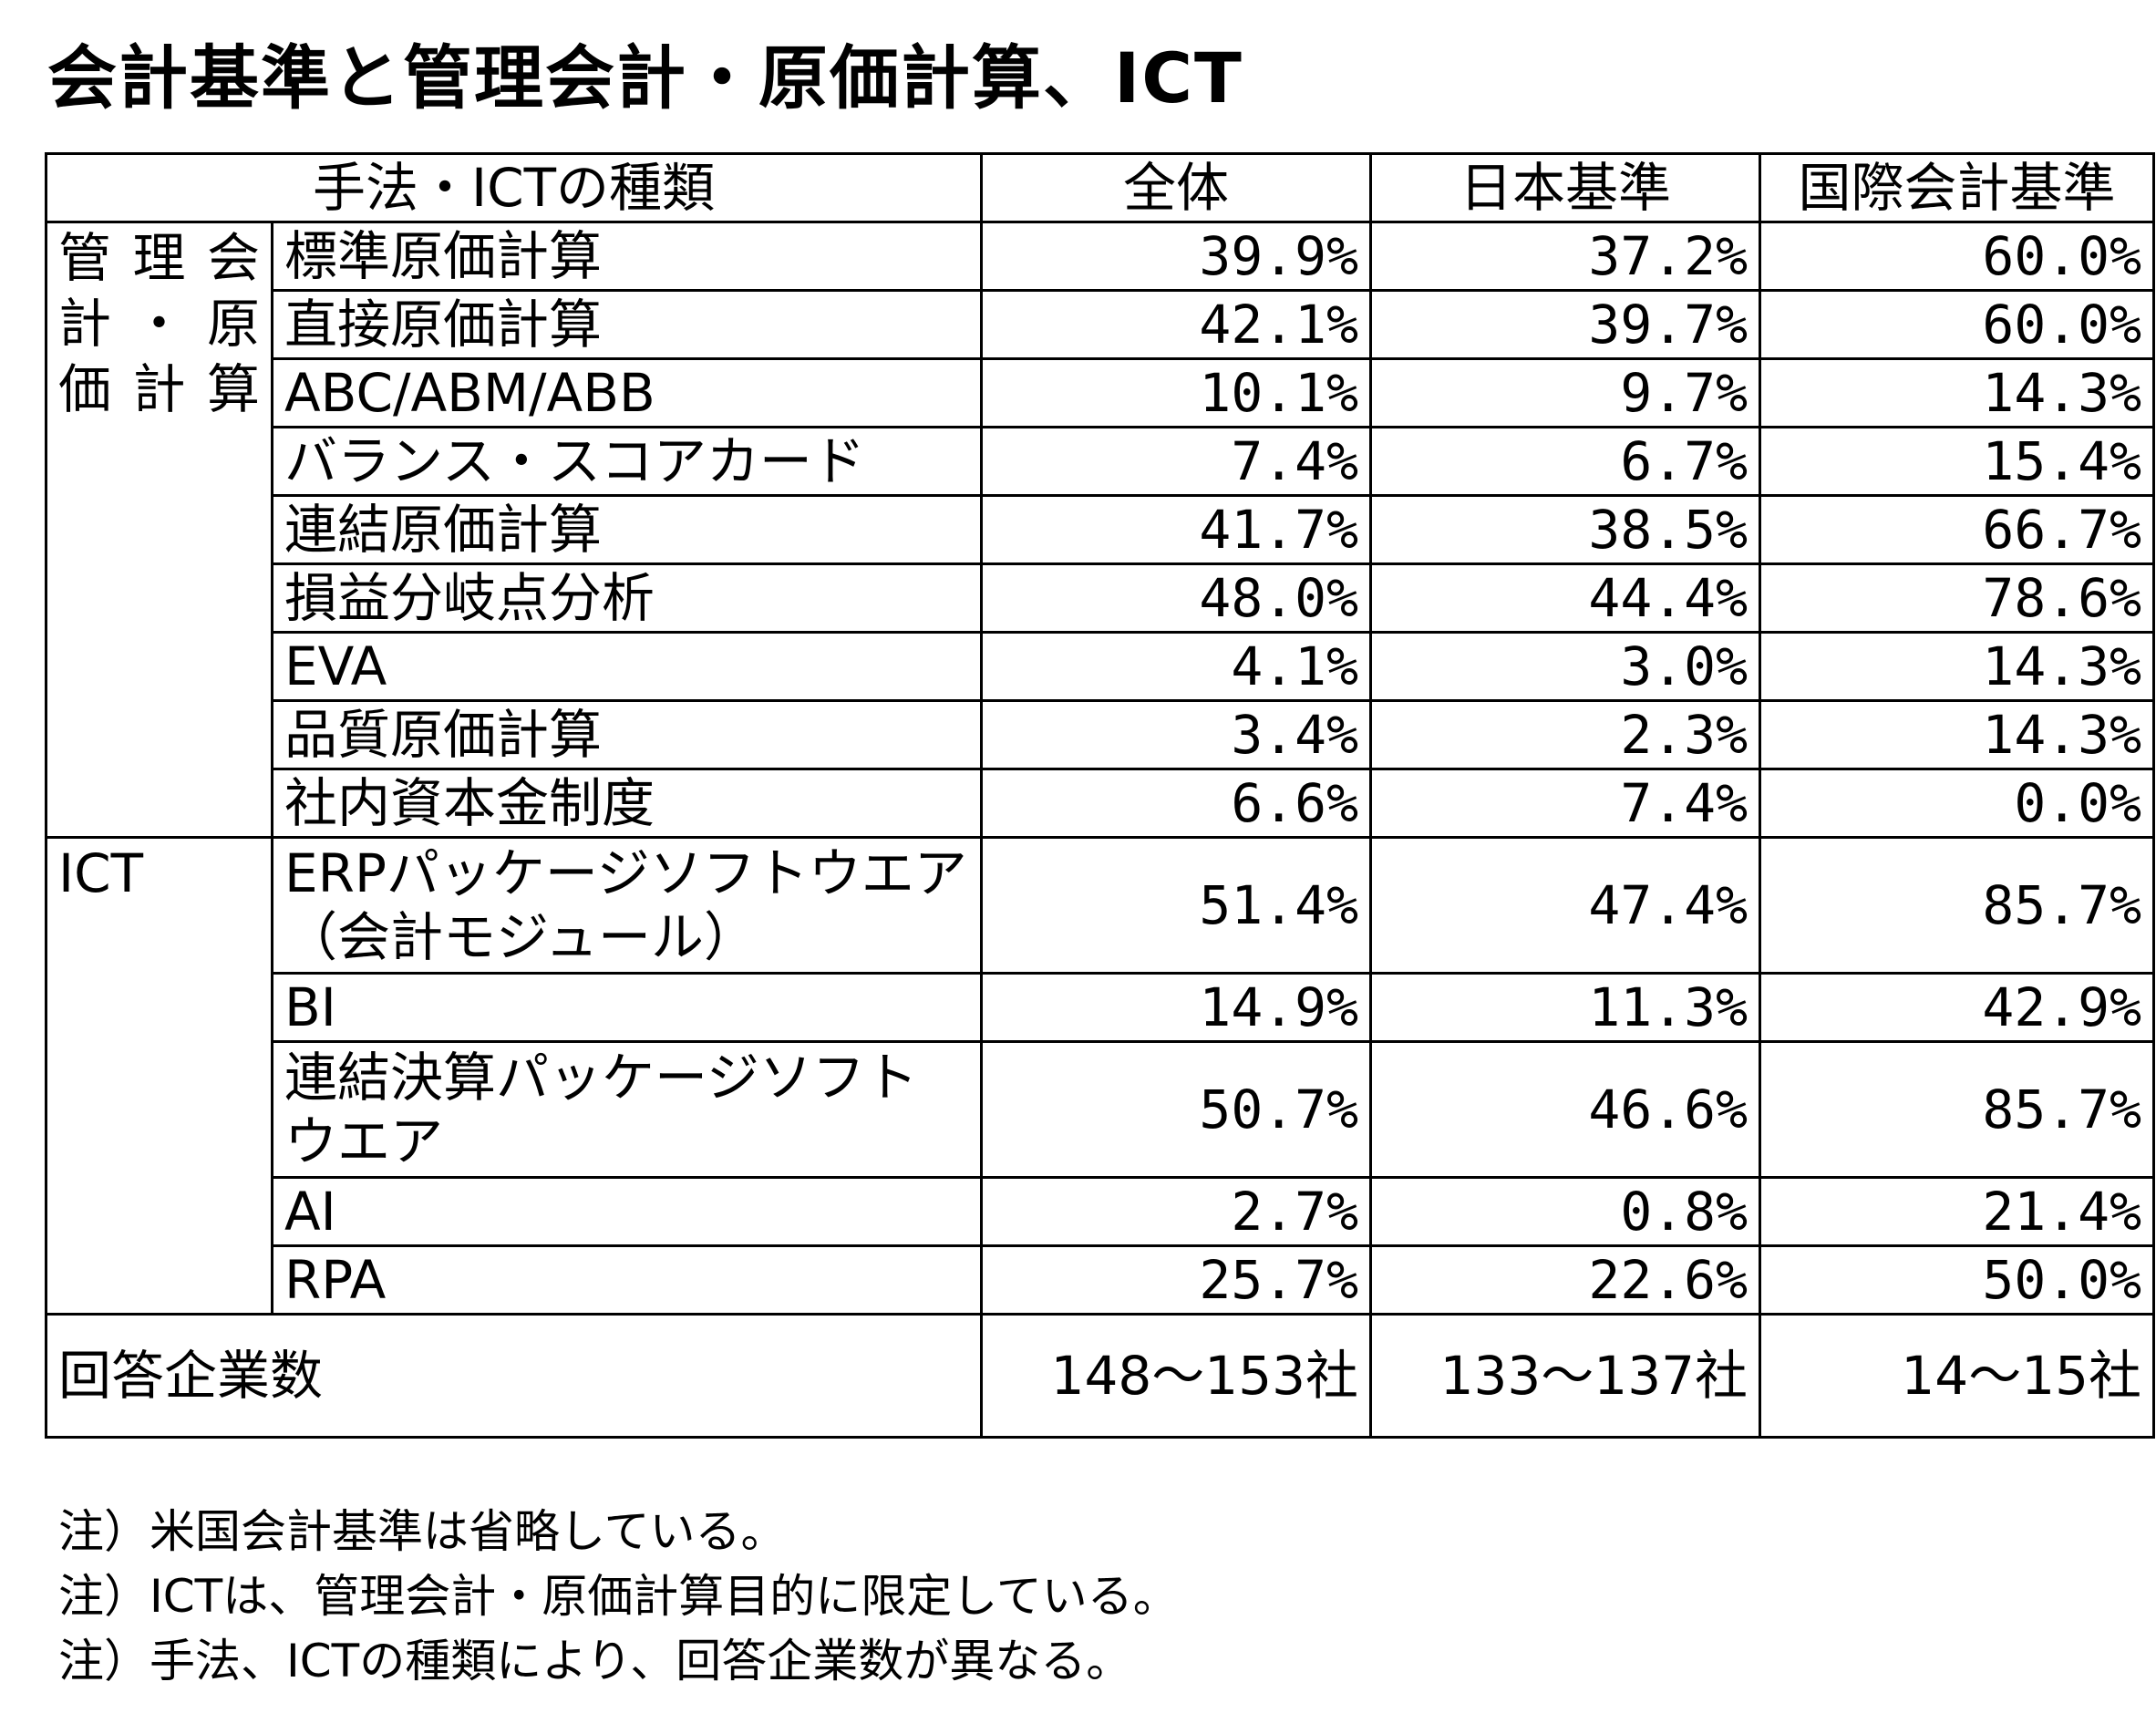  Describe the element at coordinates (1958, 1376) in the screenshot. I see `total-ifrs: 14～15社` at that location.